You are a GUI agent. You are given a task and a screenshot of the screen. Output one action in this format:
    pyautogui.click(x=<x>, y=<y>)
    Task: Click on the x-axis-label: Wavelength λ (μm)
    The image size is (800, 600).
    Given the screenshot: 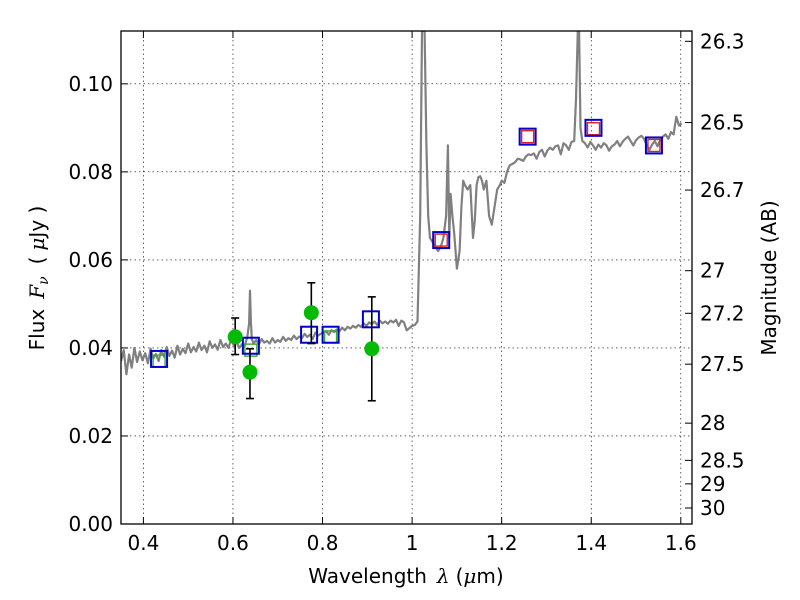 What is the action you would take?
    pyautogui.click(x=405, y=576)
    